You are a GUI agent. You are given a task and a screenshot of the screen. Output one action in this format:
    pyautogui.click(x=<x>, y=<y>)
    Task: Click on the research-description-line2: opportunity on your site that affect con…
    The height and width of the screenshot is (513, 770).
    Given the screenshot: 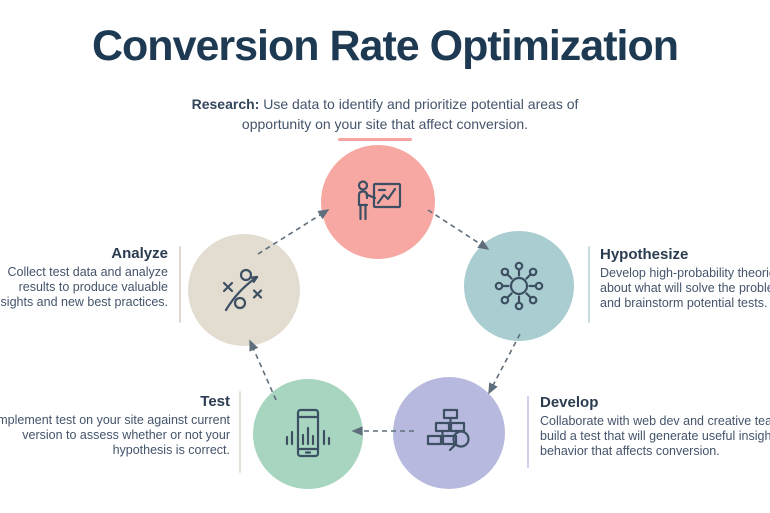 What is the action you would take?
    pyautogui.click(x=385, y=124)
    